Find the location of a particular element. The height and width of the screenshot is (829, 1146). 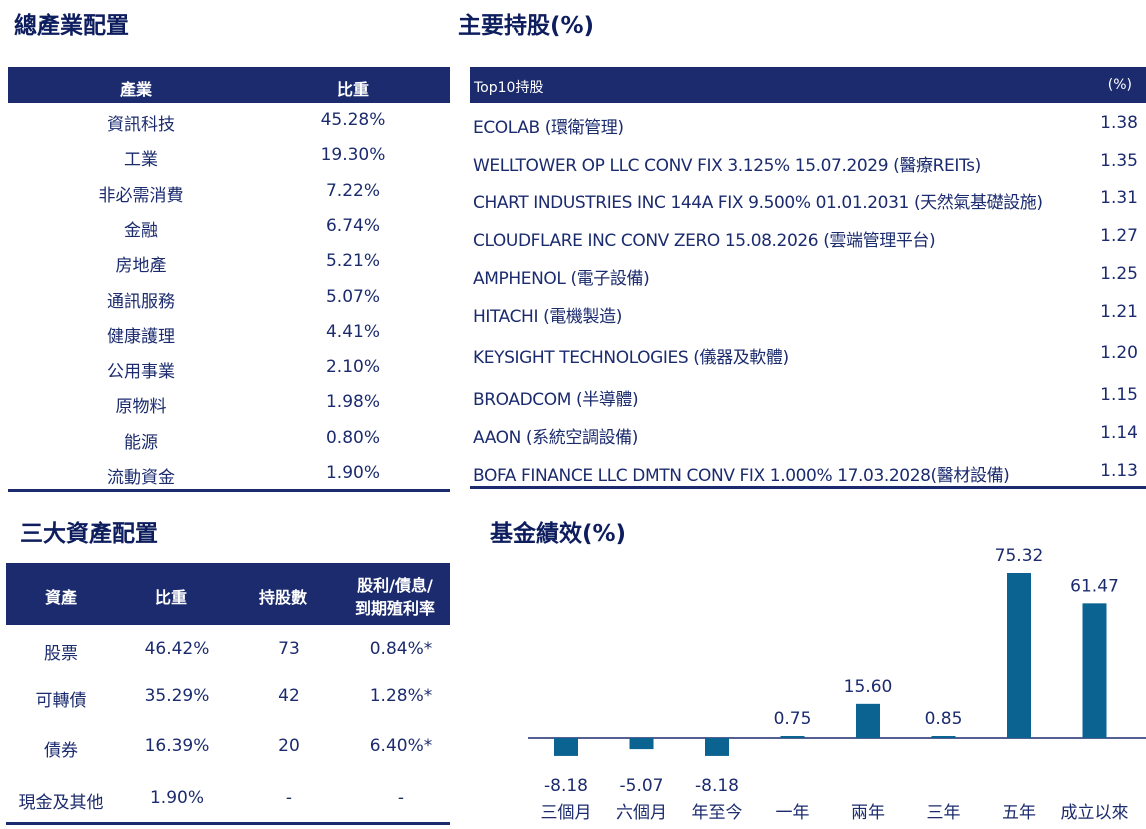

industry-weight: 7.22% is located at coordinates (352, 190).